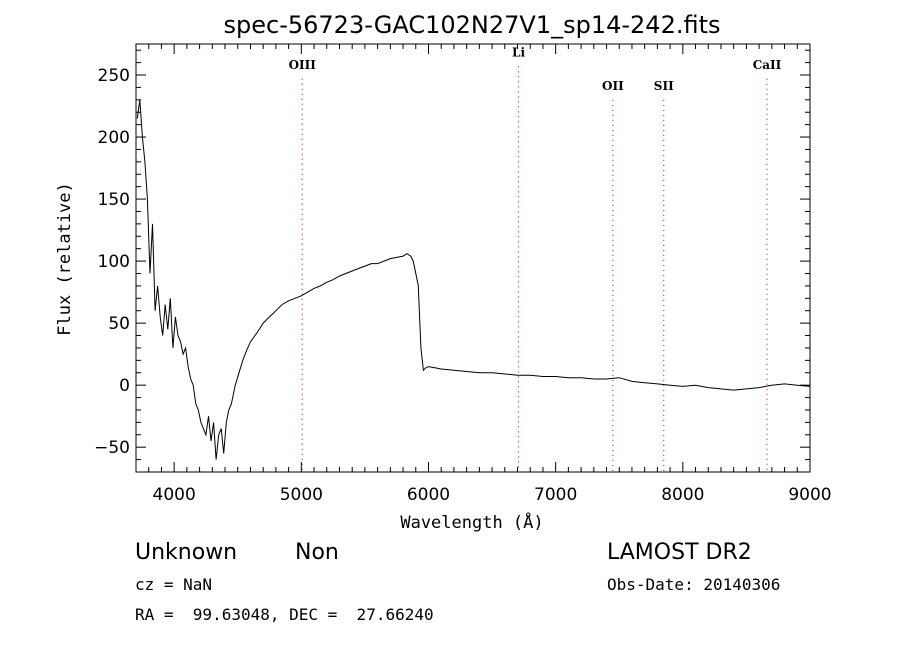  What do you see at coordinates (114, 262) in the screenshot?
I see `y-tick-label: 100` at bounding box center [114, 262].